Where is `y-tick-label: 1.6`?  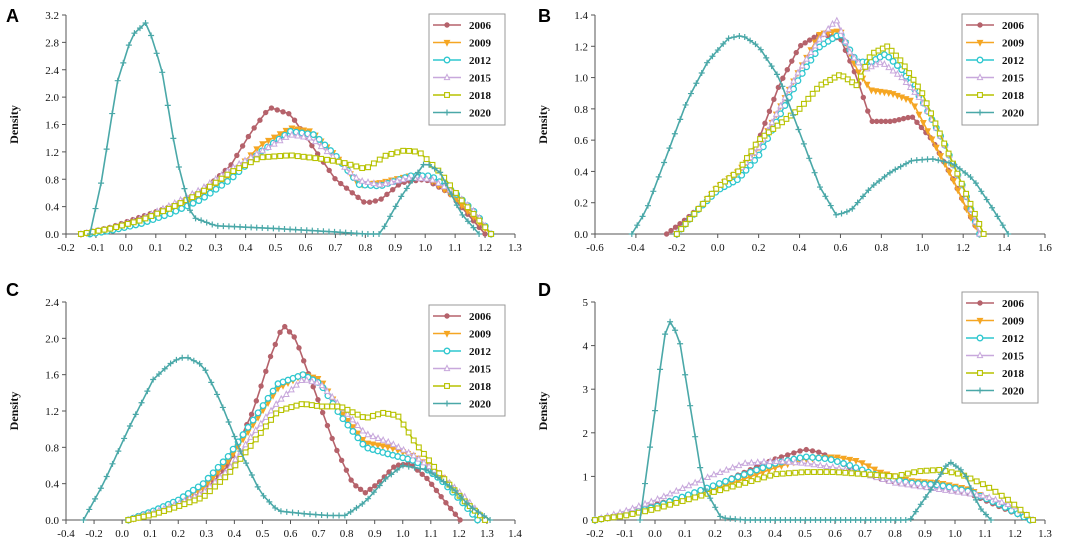 y-tick-label: 1.6 is located at coordinates (52, 376).